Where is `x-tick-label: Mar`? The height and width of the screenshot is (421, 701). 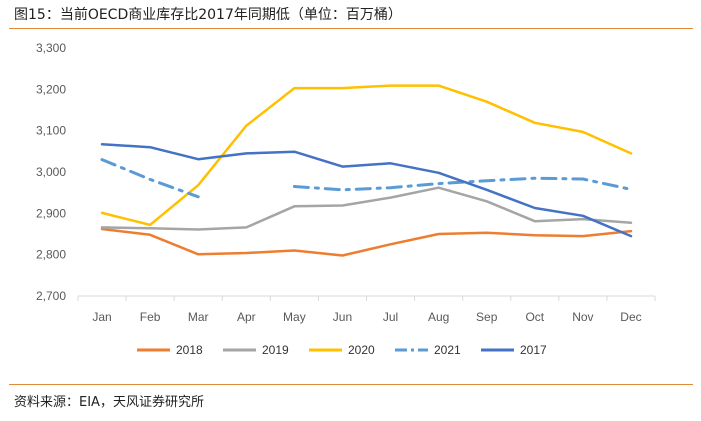 x-tick-label: Mar is located at coordinates (198, 317).